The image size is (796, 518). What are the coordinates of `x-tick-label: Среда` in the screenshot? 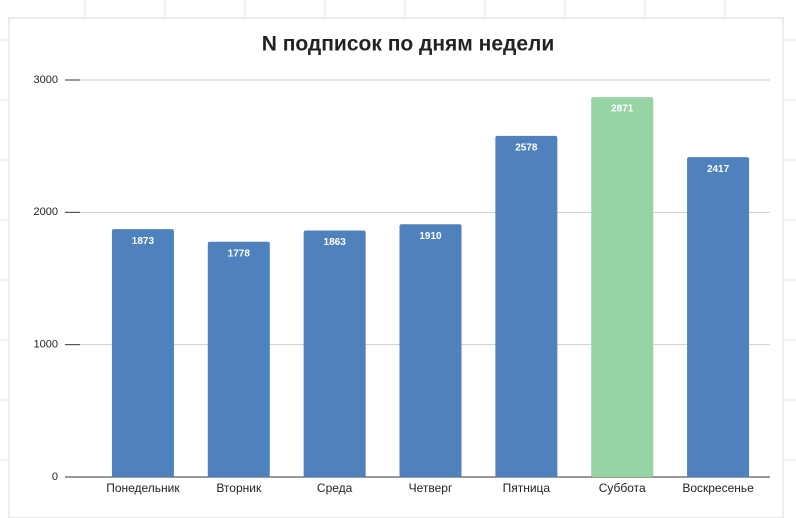 It's located at (335, 488).